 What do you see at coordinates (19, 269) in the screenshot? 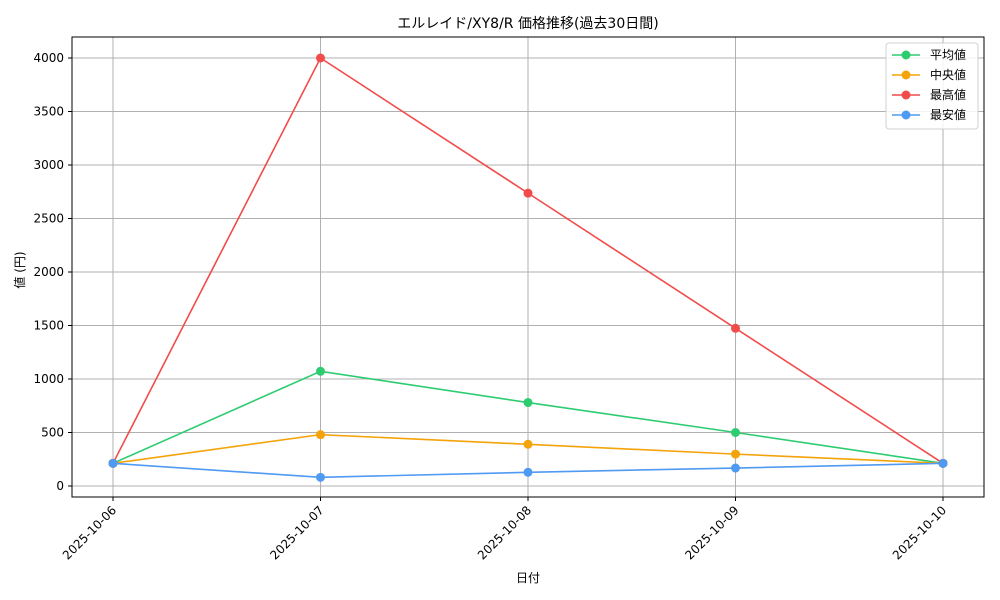
I see `y-axis-label: 値 (円)` at bounding box center [19, 269].